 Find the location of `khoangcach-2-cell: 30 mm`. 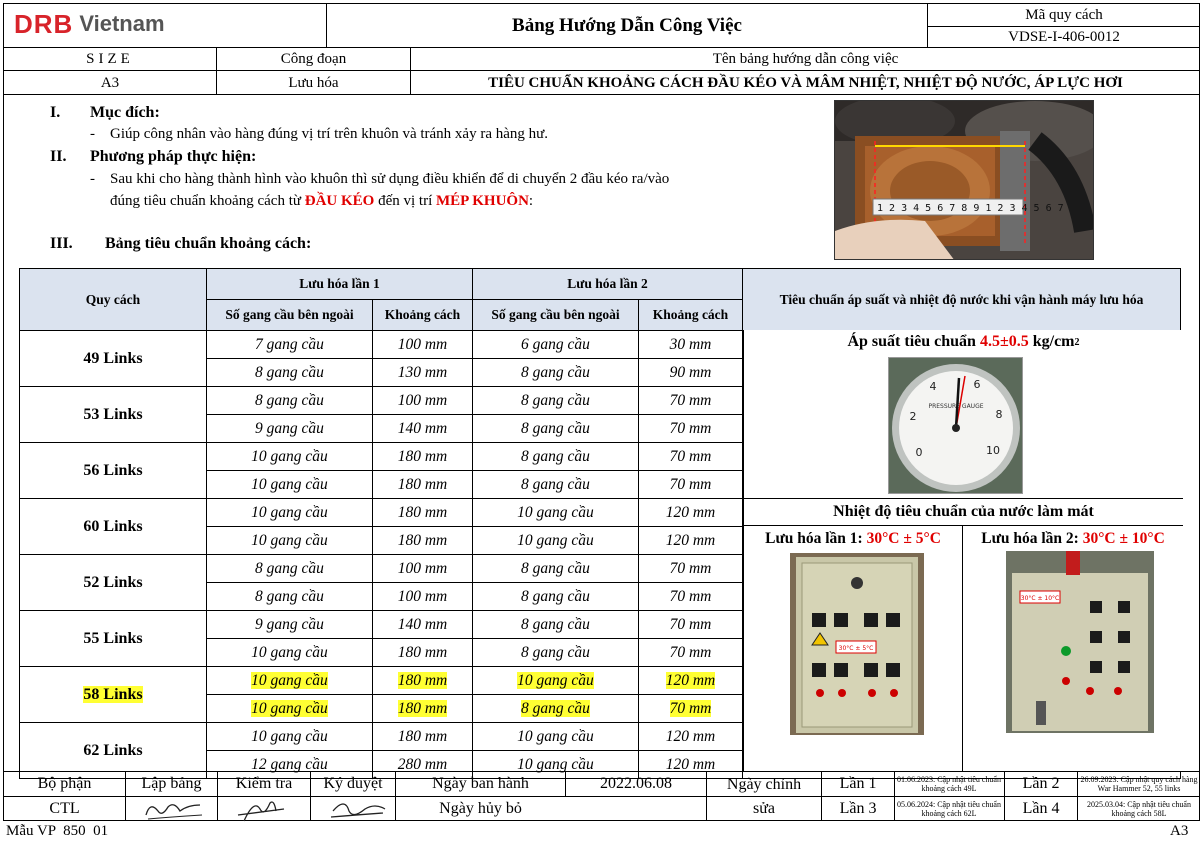

khoangcach-2-cell: 30 mm is located at coordinates (690, 344).